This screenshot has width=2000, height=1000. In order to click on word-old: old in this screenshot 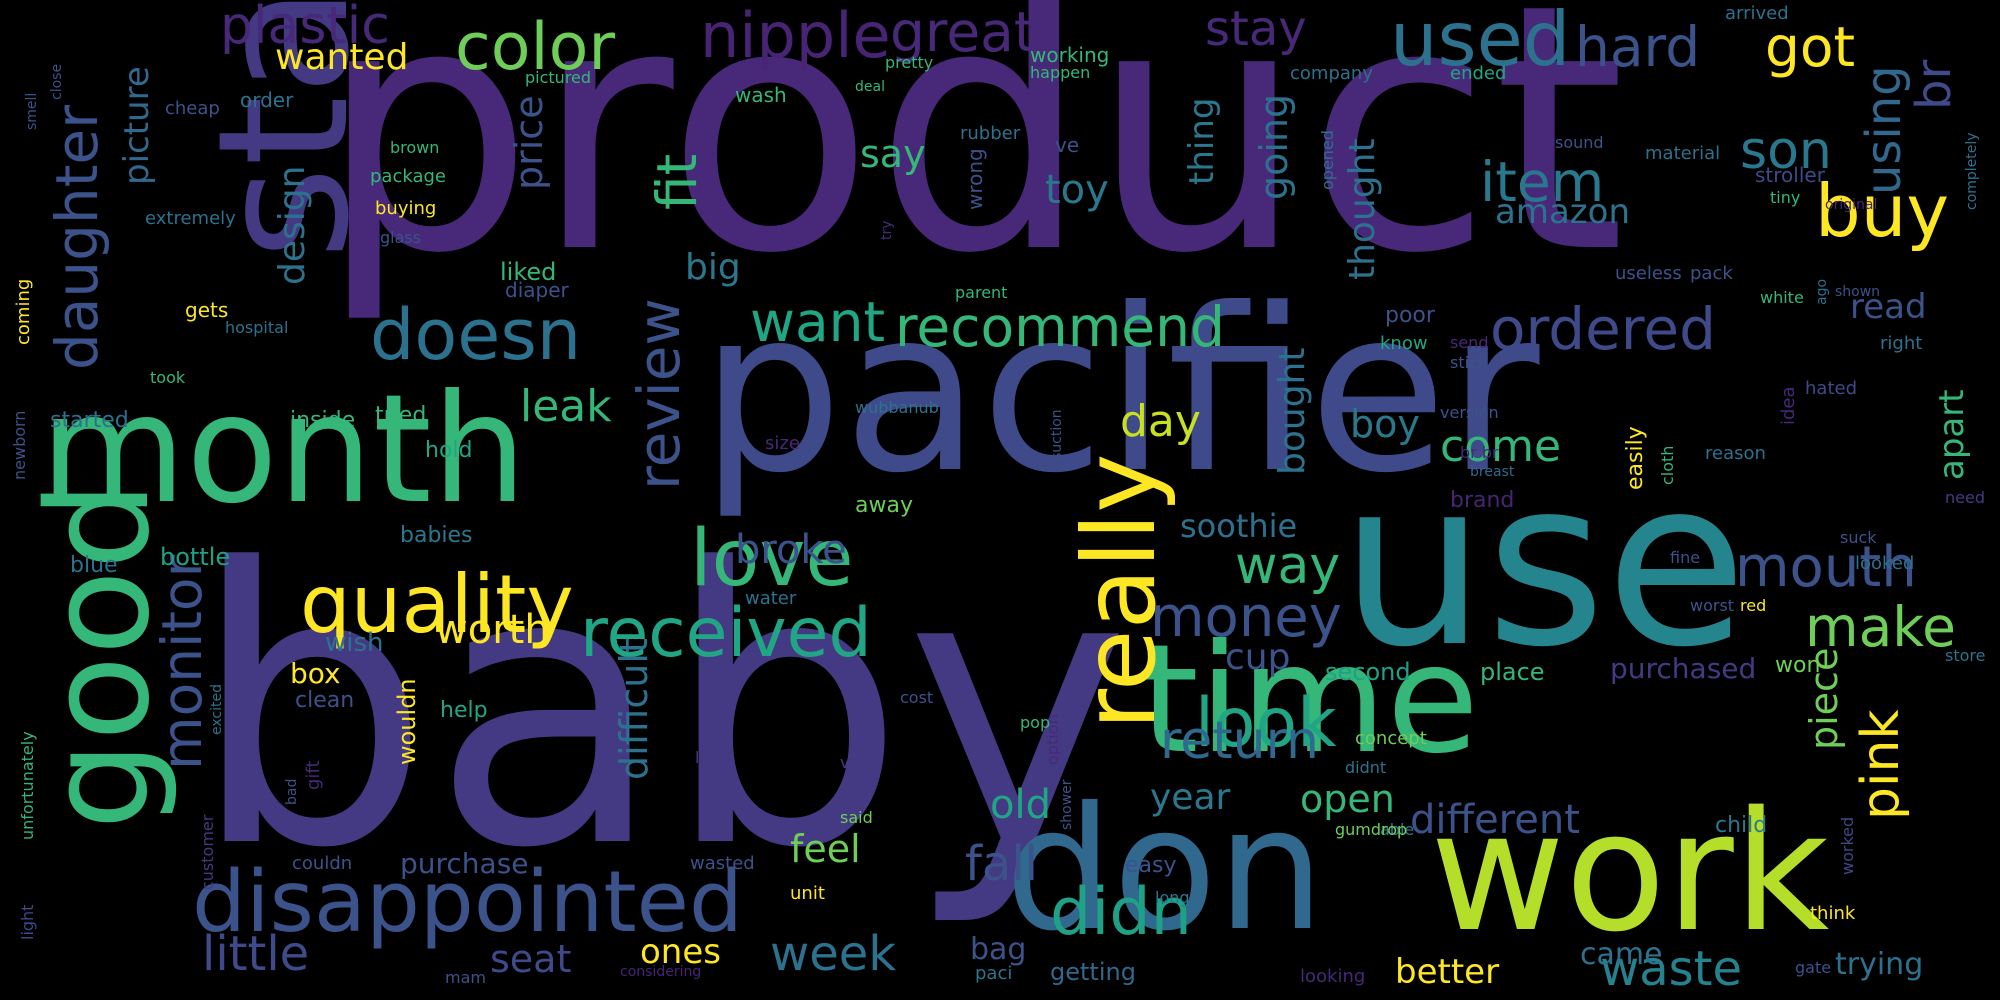, I will do `click(1020, 805)`.